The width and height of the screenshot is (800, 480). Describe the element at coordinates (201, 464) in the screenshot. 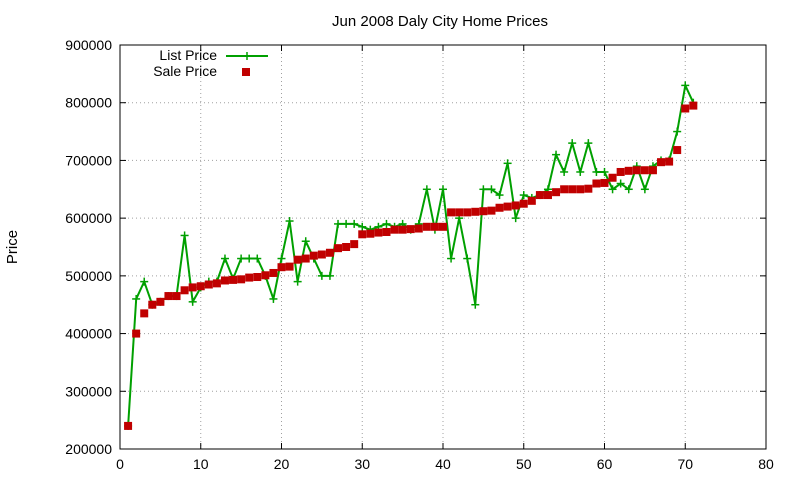

I see `x-tick-label: 10` at that location.